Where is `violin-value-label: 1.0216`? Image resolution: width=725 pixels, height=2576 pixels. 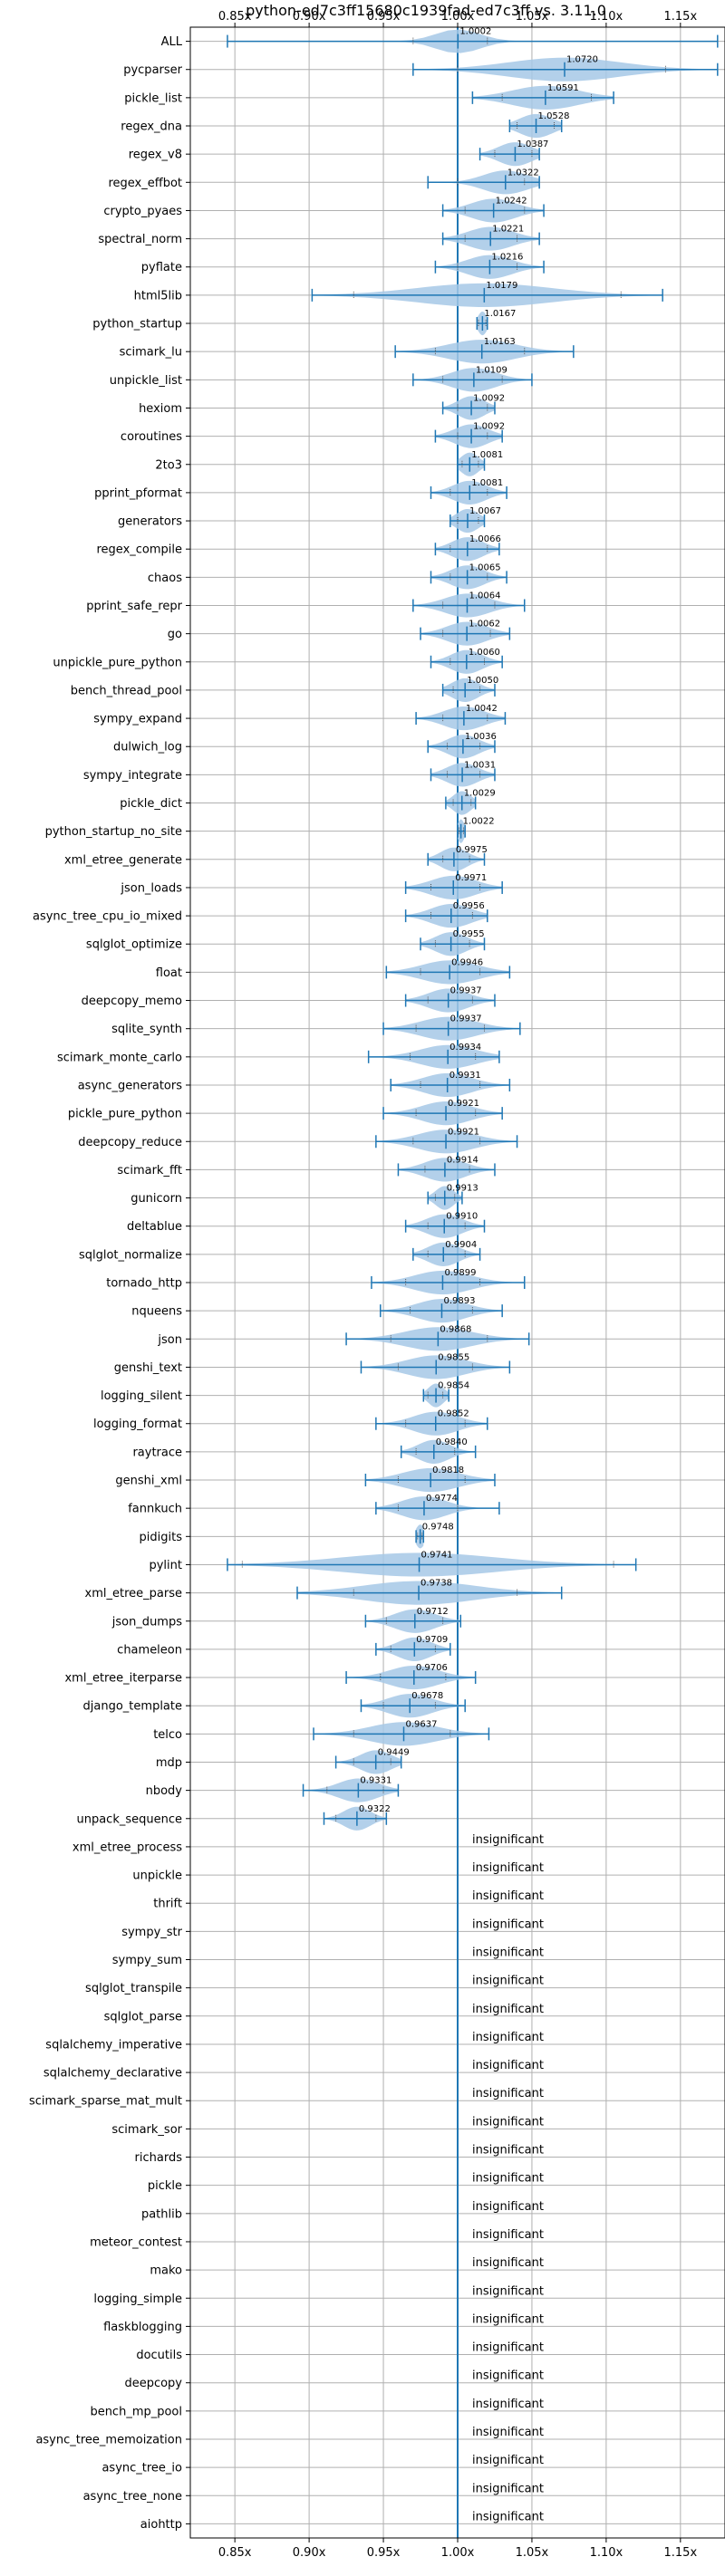
violin-value-label: 1.0216 is located at coordinates (507, 258).